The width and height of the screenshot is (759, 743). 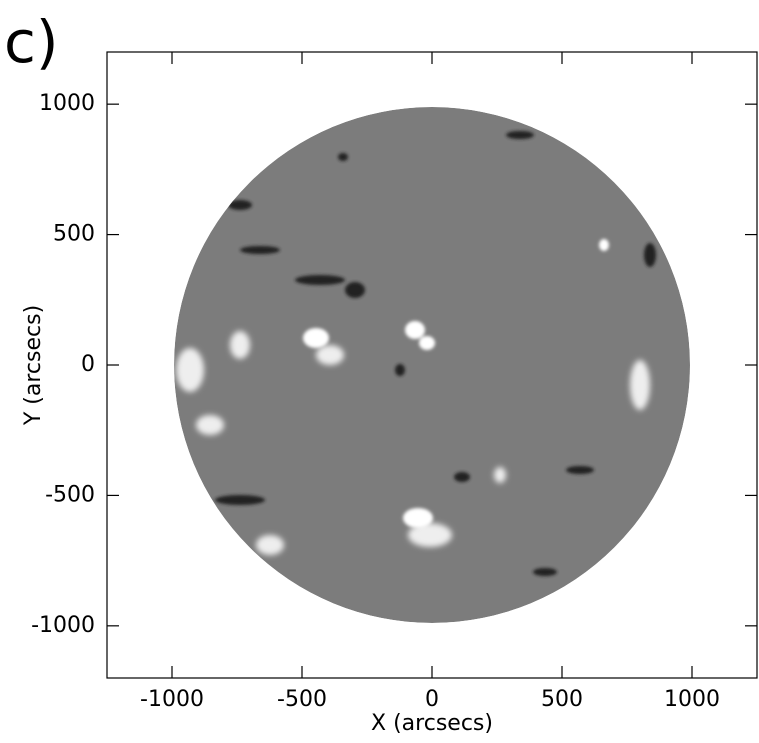 I want to click on x-tick-label: 1000, so click(x=692, y=699).